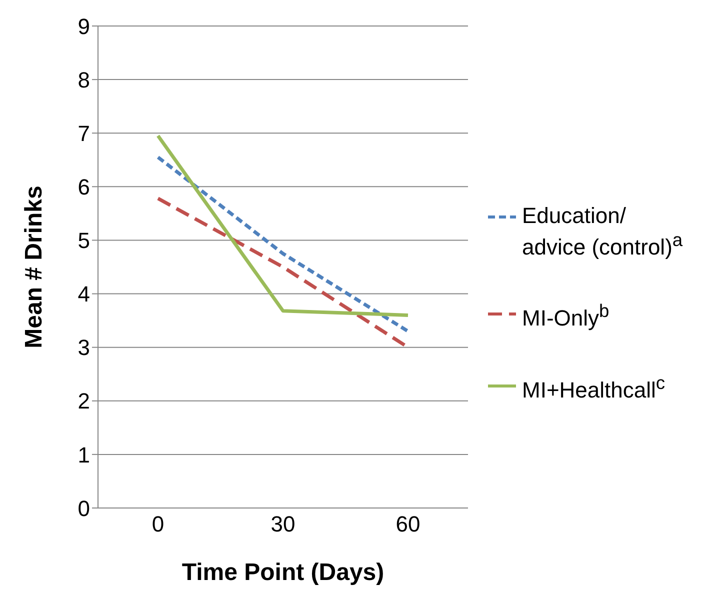  What do you see at coordinates (283, 524) in the screenshot?
I see `x-tick-label: 30` at bounding box center [283, 524].